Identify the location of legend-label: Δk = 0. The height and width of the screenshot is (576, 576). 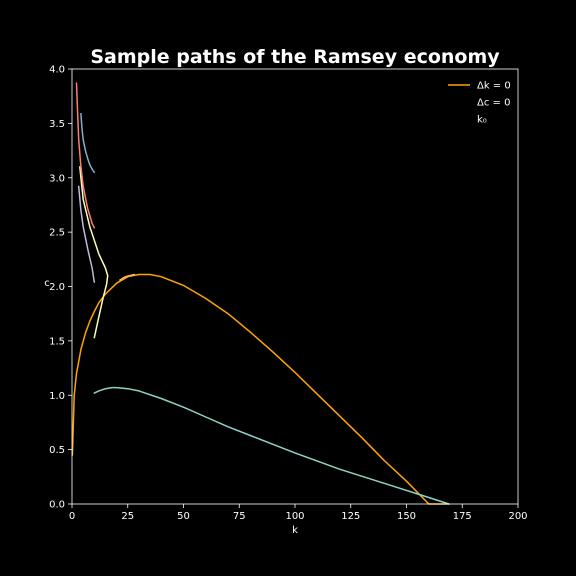
(494, 86).